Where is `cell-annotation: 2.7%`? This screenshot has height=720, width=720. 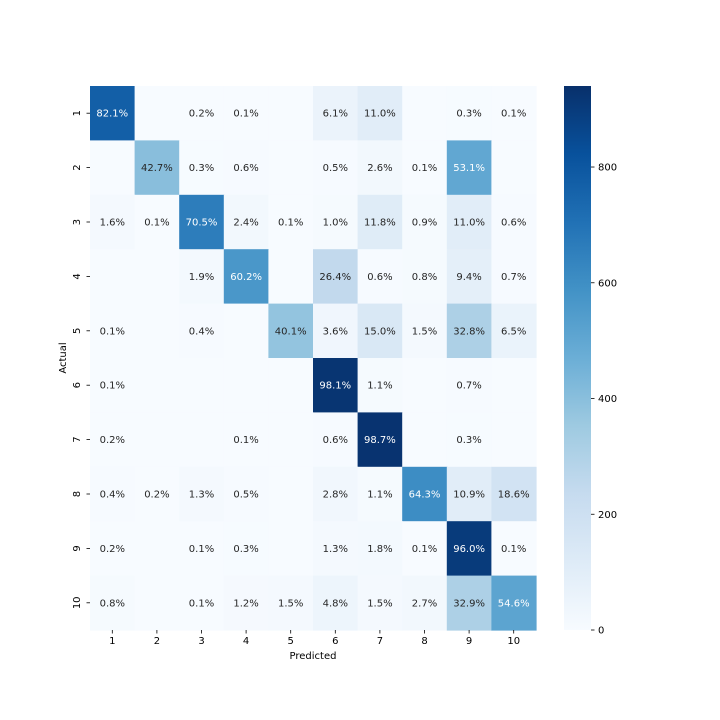
cell-annotation: 2.7% is located at coordinates (424, 603).